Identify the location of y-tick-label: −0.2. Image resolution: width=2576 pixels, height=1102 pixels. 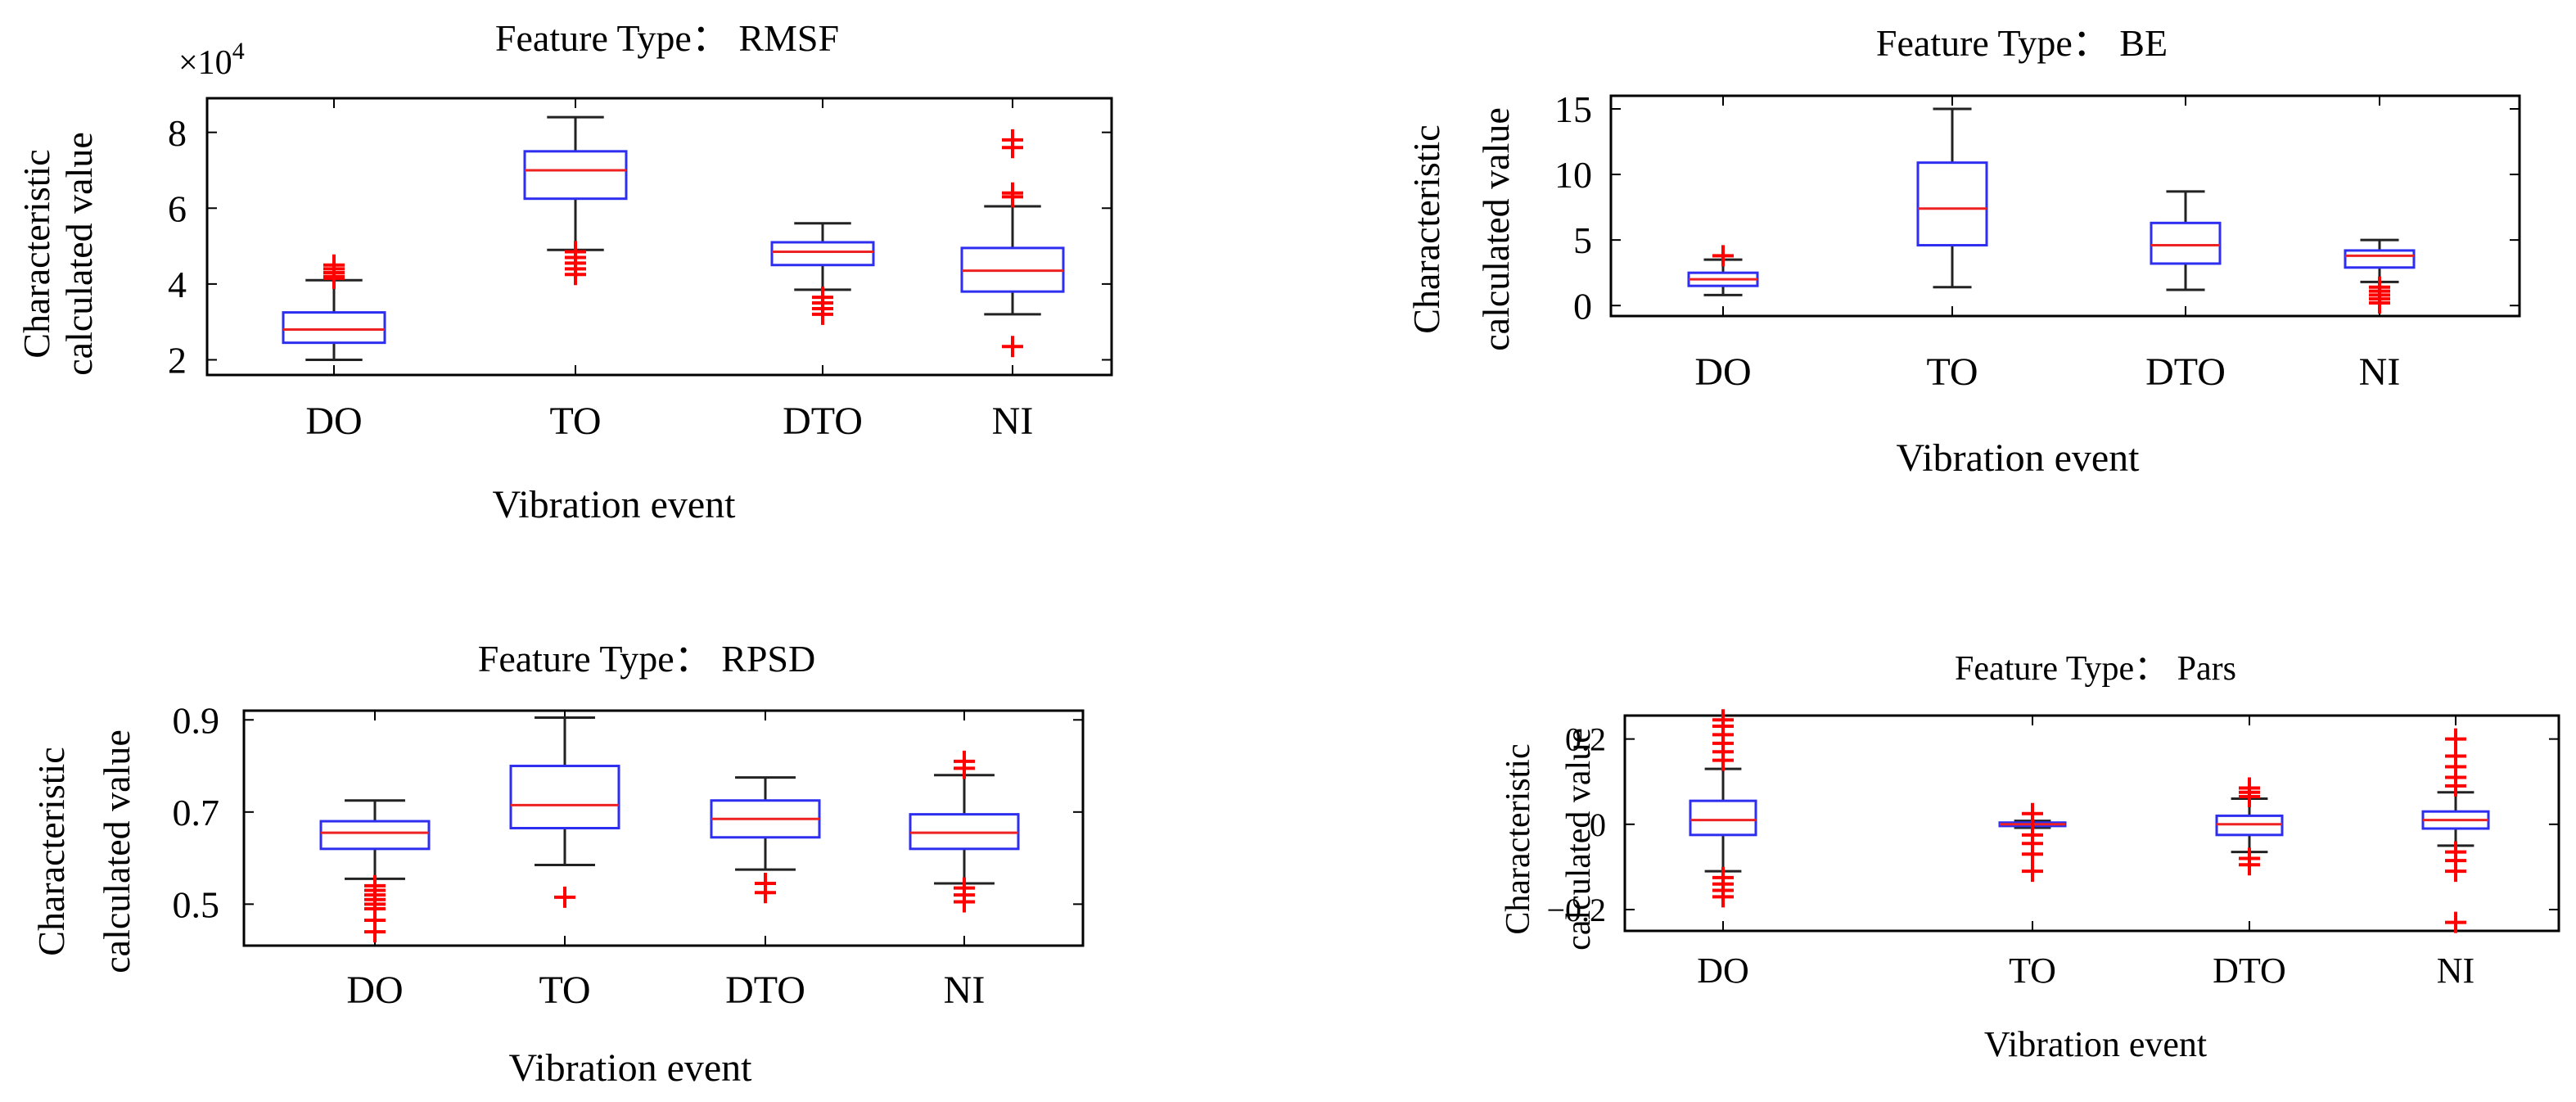
(1576, 910).